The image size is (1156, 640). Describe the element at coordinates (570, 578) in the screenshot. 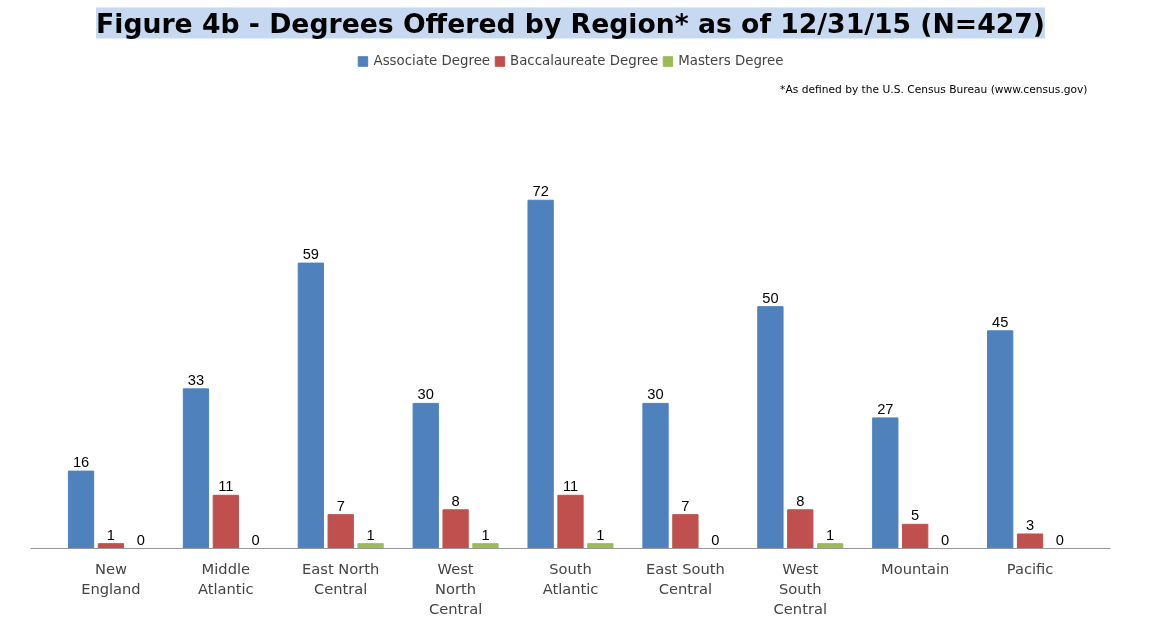

I see `x-tick-label: South Atlantic` at that location.